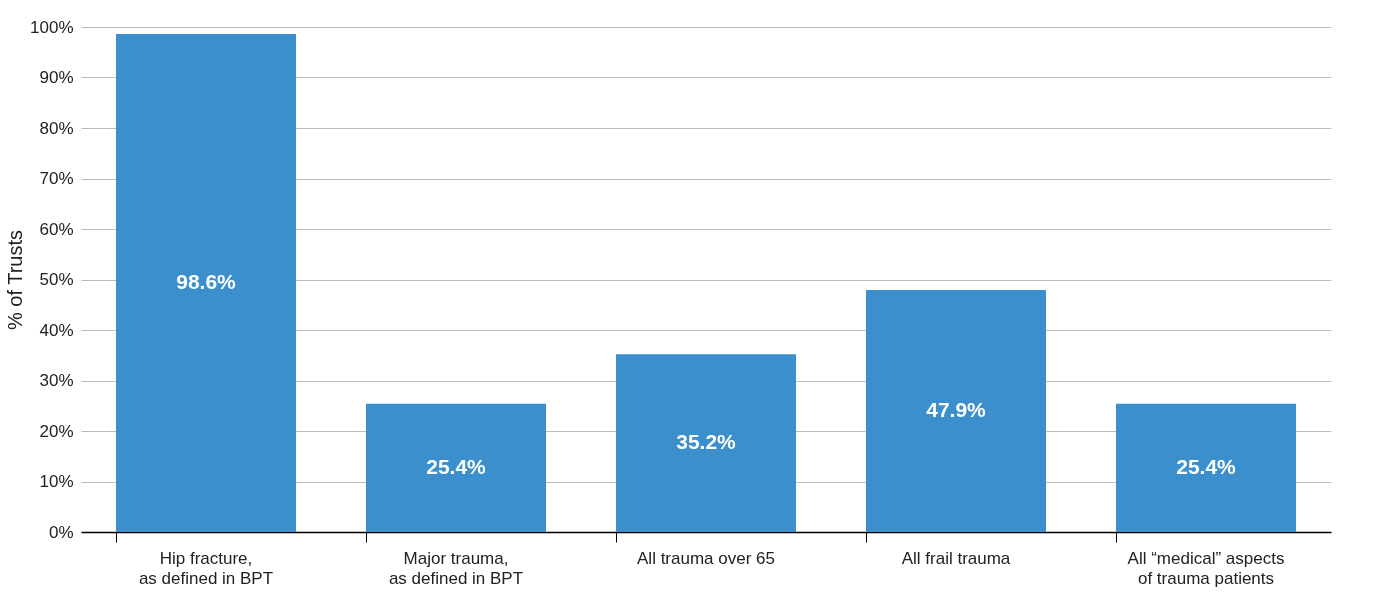 This screenshot has width=1373, height=592. I want to click on data-label: 98.6%, so click(206, 282).